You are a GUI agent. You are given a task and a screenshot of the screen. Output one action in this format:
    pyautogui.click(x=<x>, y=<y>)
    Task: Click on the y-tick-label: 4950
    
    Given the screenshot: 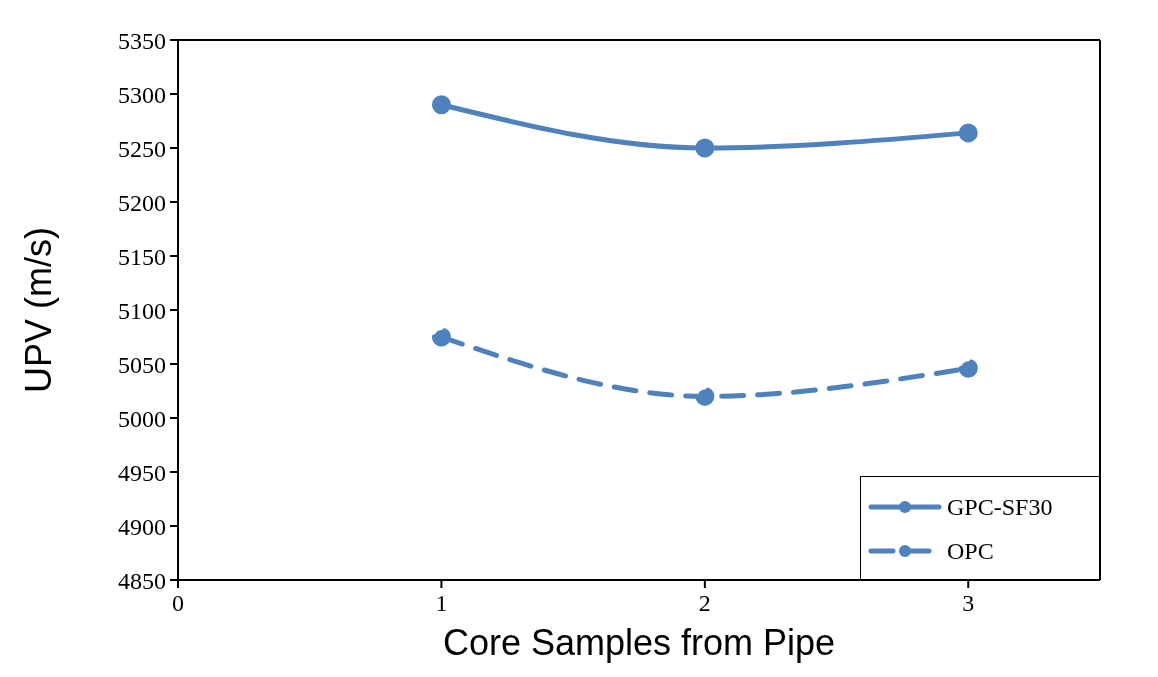 What is the action you would take?
    pyautogui.click(x=142, y=472)
    